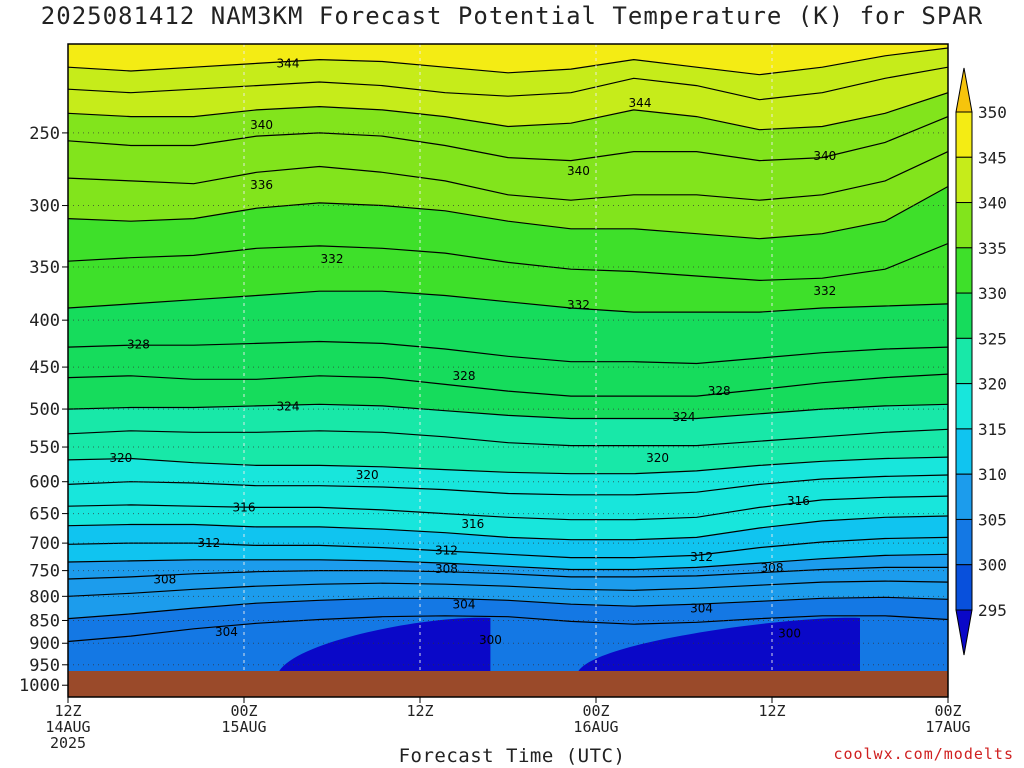 This screenshot has height=768, width=1024. Describe the element at coordinates (981, 361) in the screenshot. I see `colorbar: 350 345 340 335 330 325 320 315 310 305 300 295` at that location.